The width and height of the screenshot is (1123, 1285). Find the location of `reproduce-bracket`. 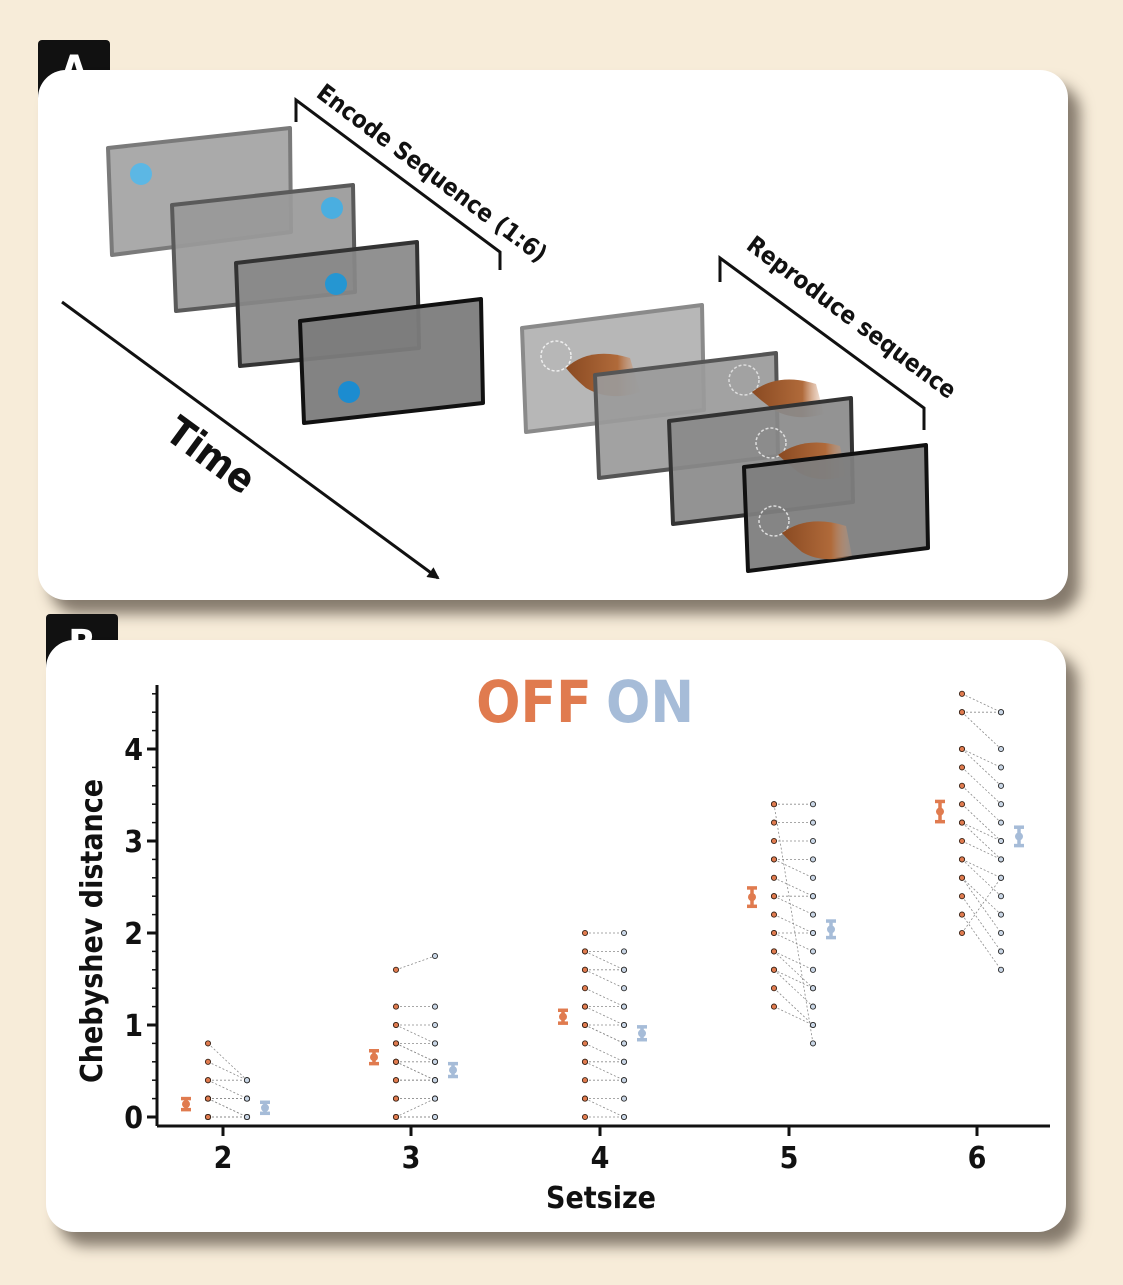

reproduce-bracket is located at coordinates (822, 342).